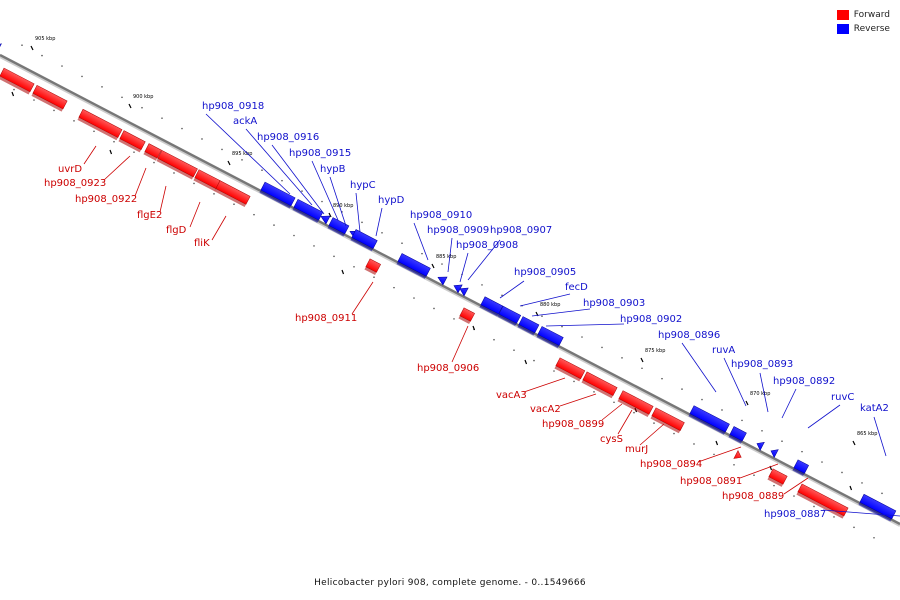  I want to click on gene-katA2, so click(877, 507).